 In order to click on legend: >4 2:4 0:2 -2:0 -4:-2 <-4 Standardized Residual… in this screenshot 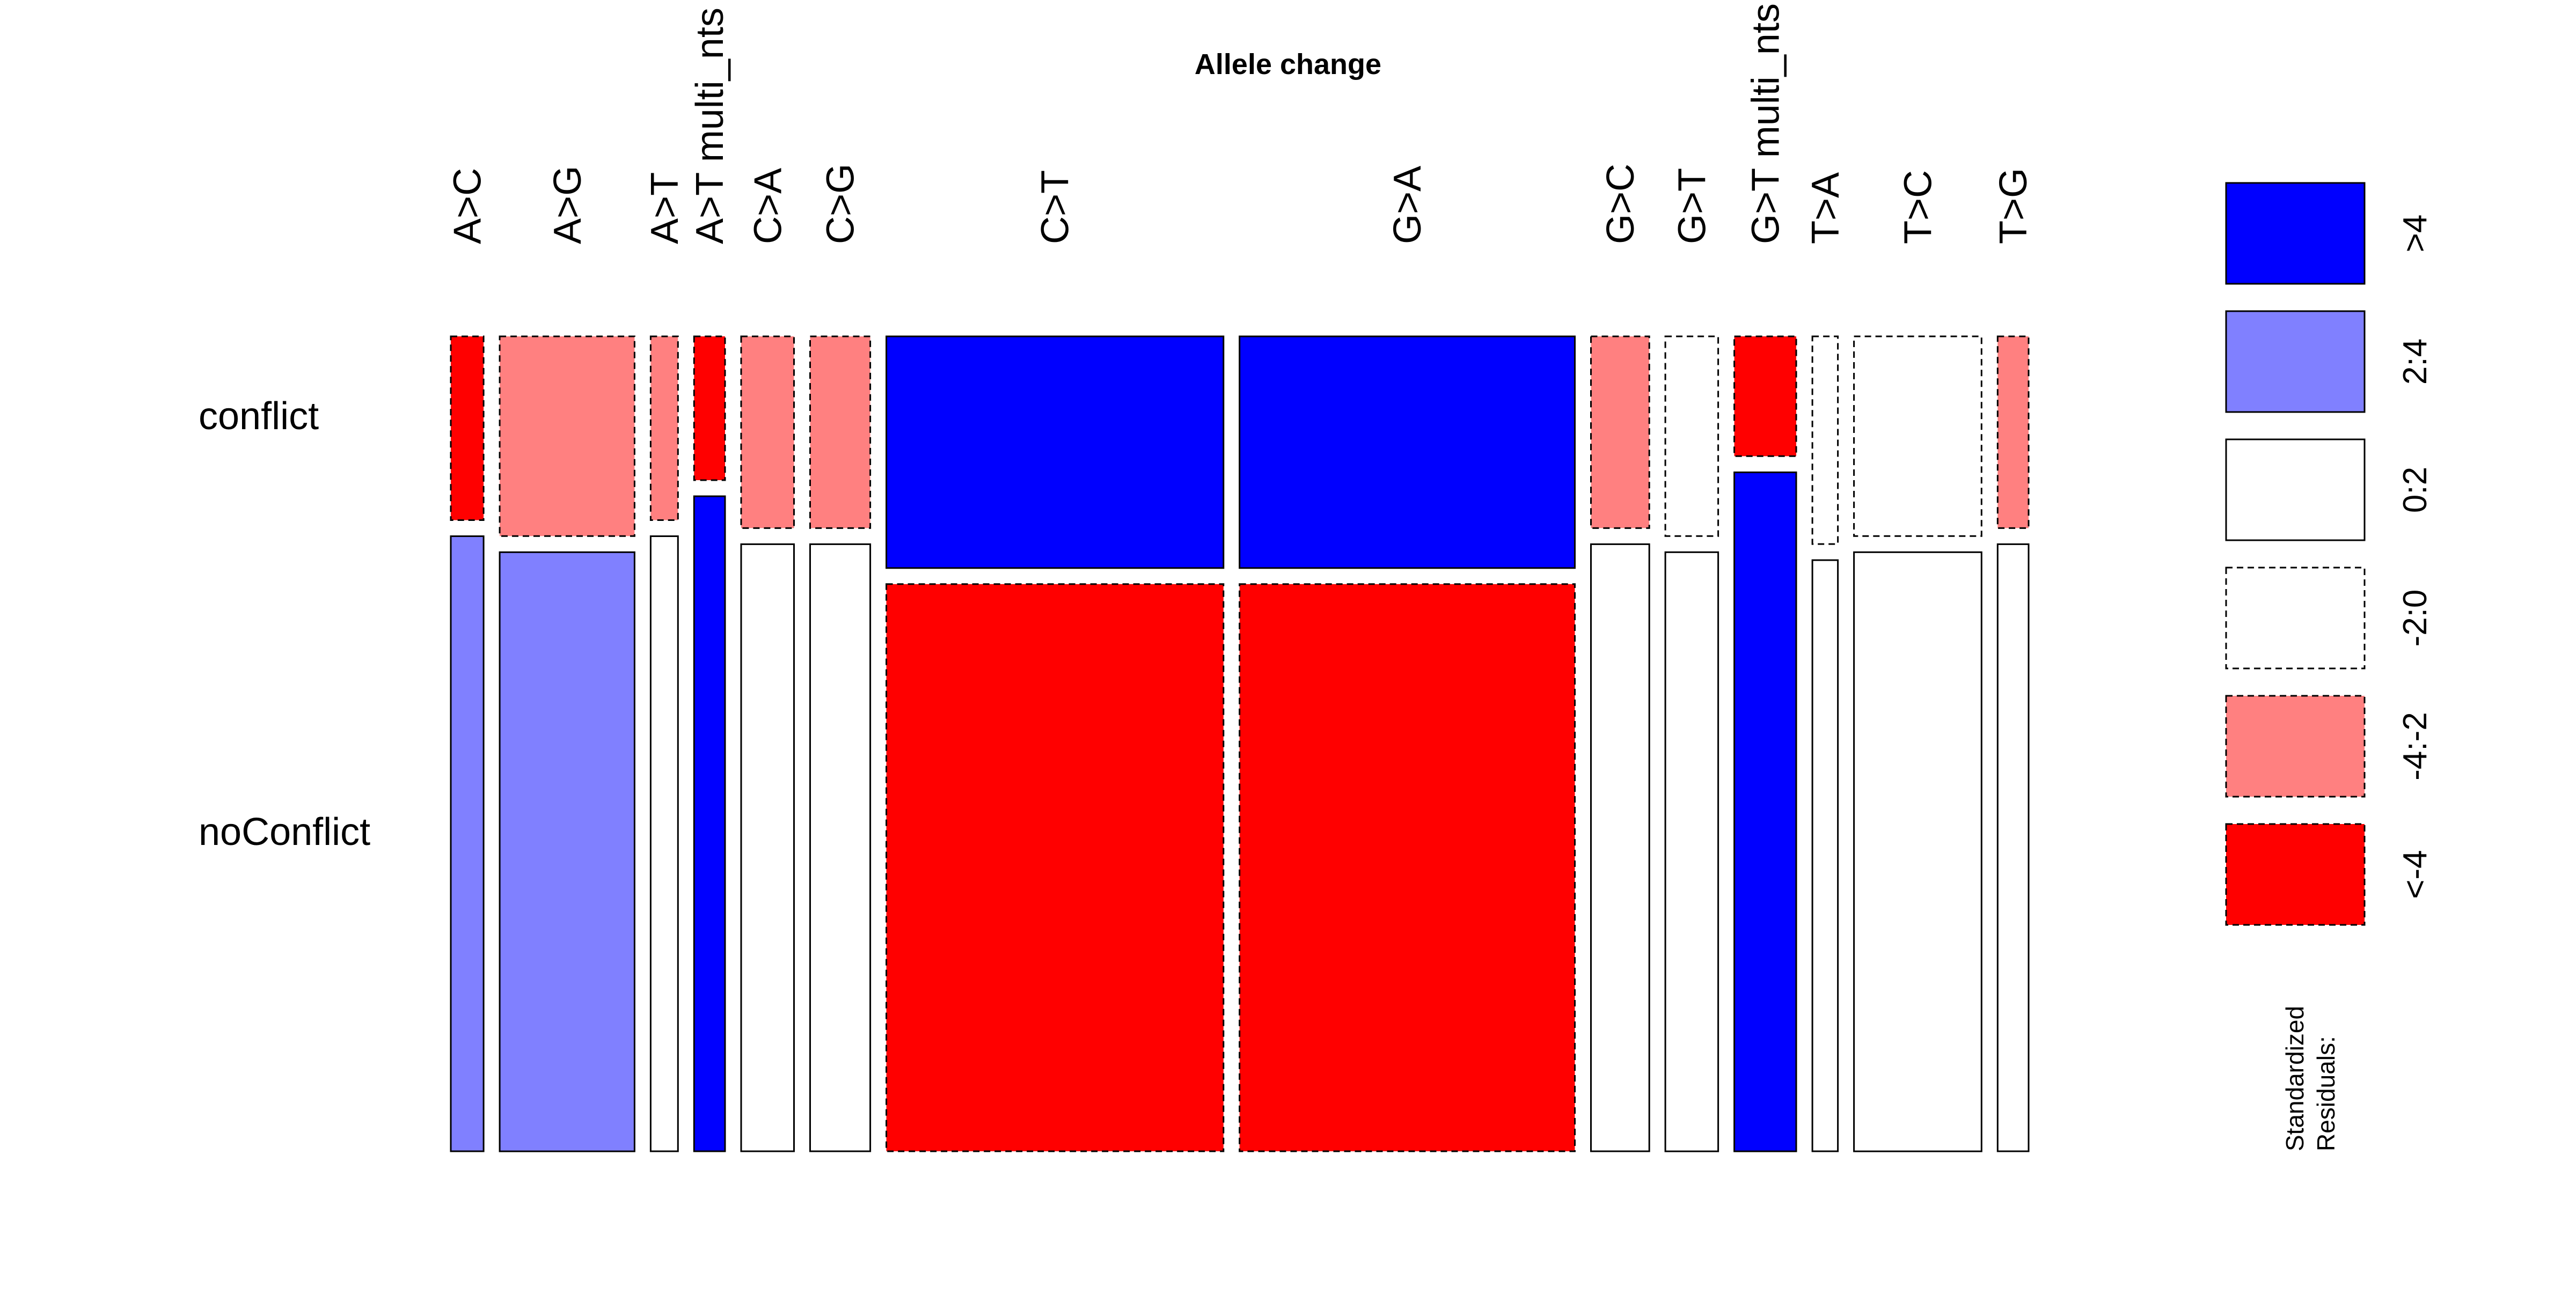, I will do `click(2329, 666)`.